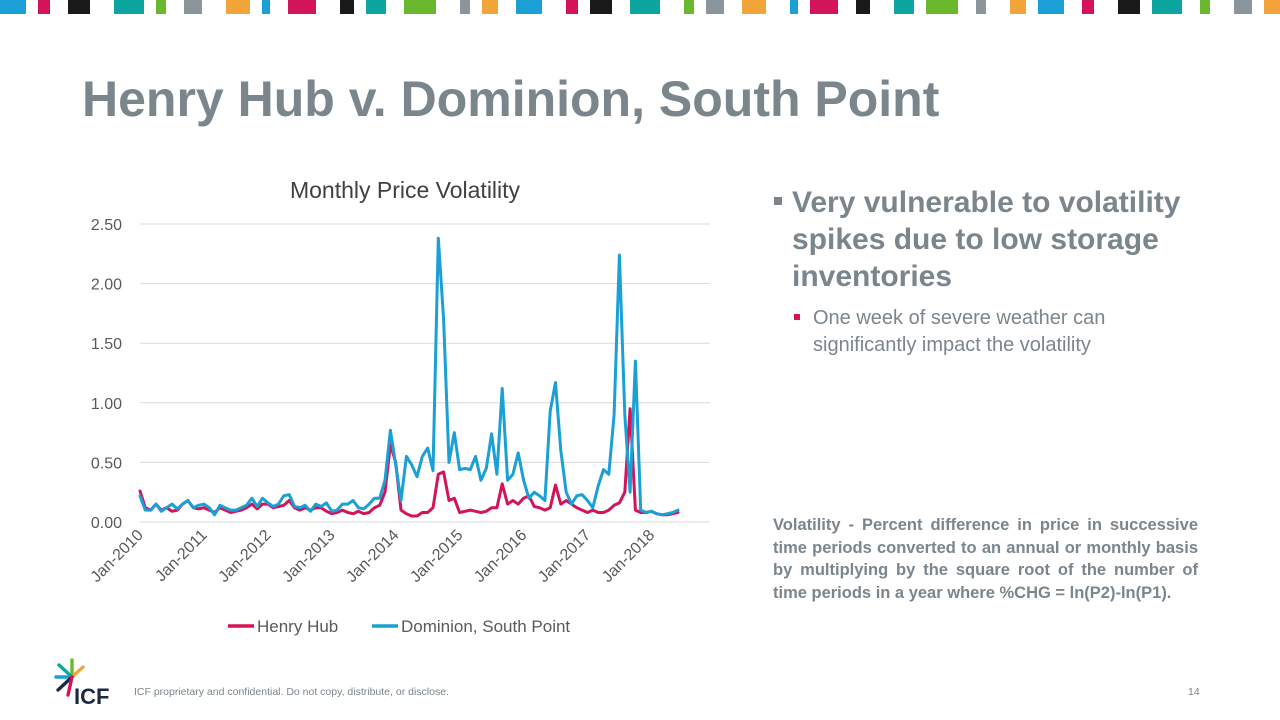  What do you see at coordinates (117, 556) in the screenshot?
I see `x-tick-label: Jan-2010` at bounding box center [117, 556].